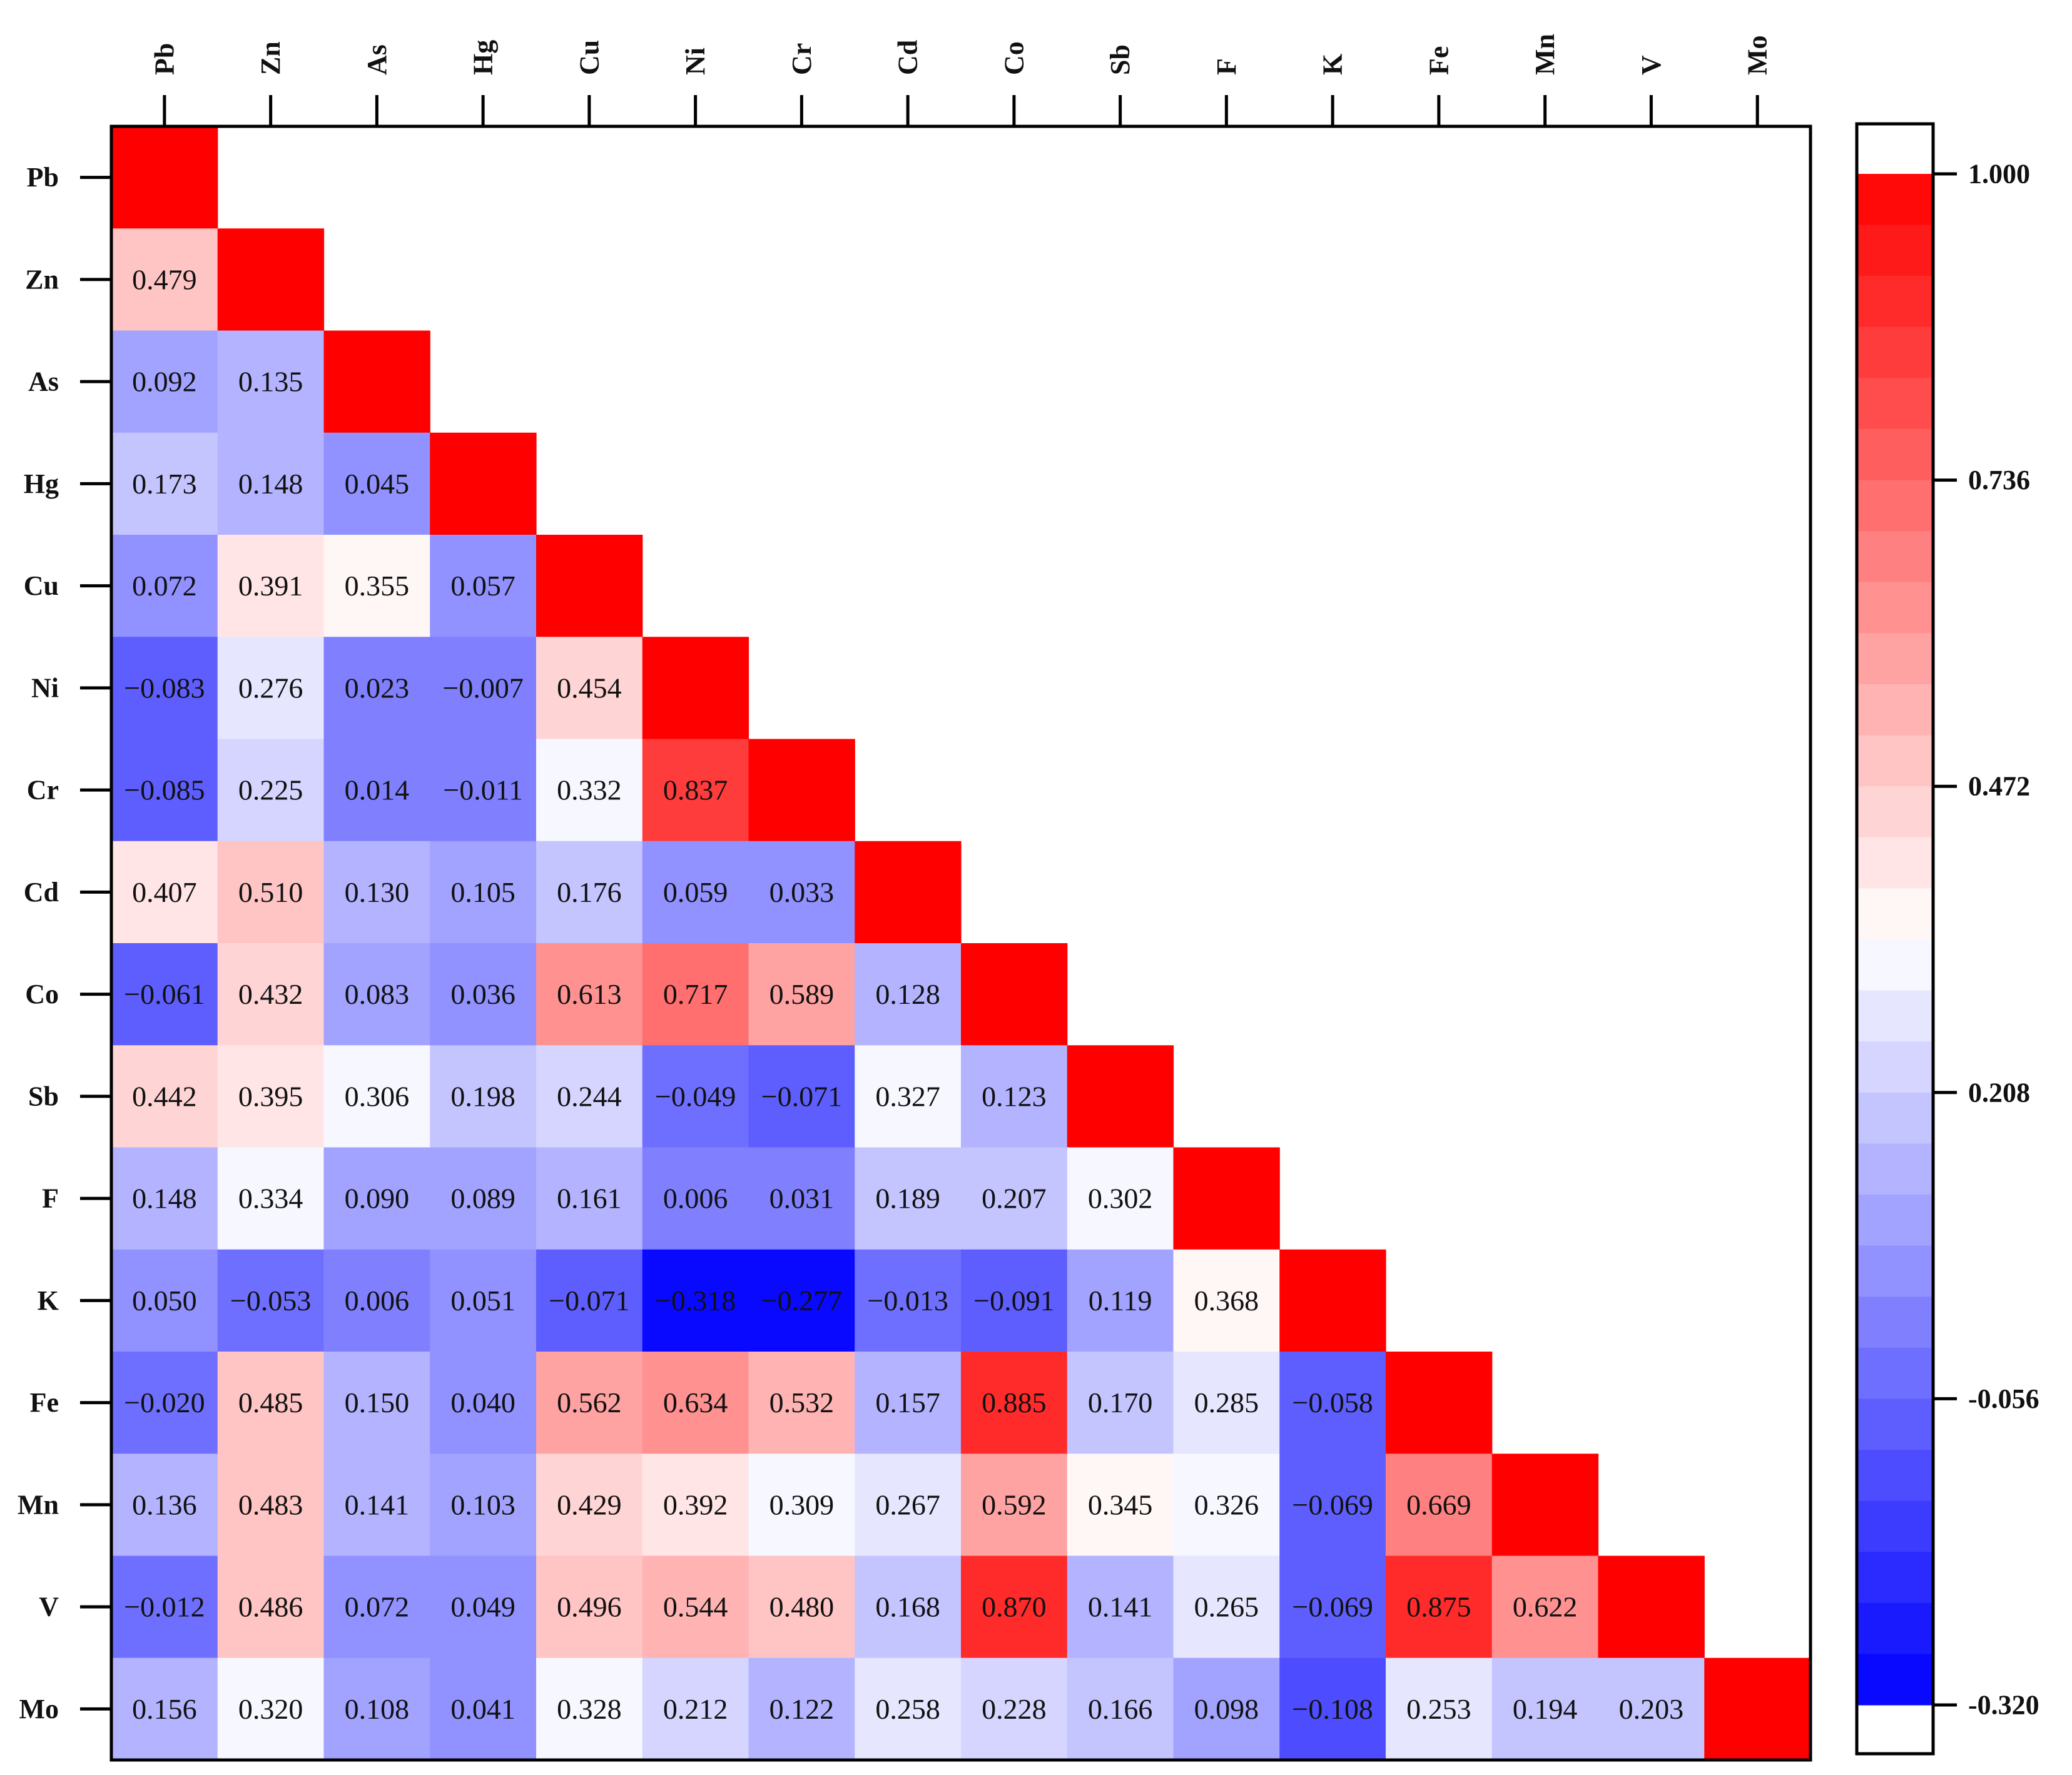 This screenshot has width=2072, height=1775. Describe the element at coordinates (164, 1403) in the screenshot. I see `heatmap-cell-fe-pb` at that location.